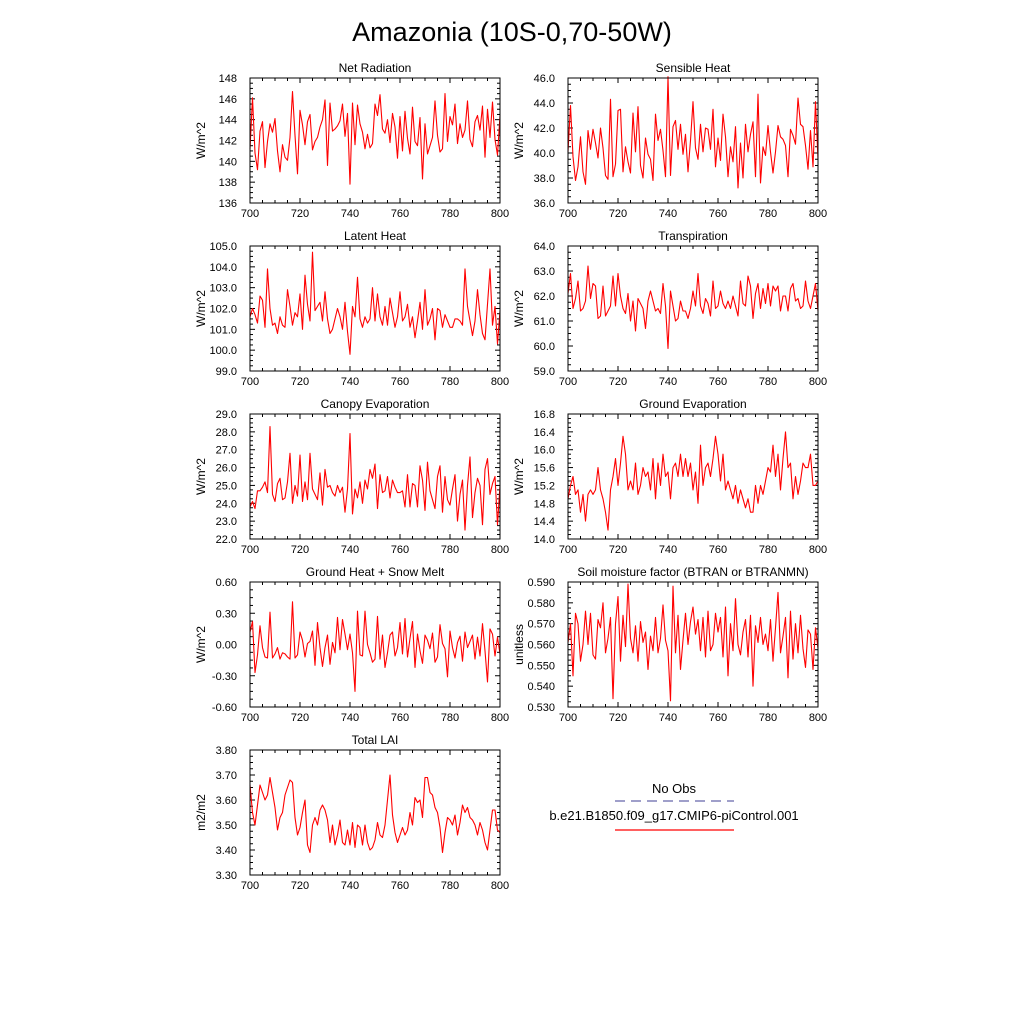  I want to click on y-tick-label: 102.0, so click(223, 310).